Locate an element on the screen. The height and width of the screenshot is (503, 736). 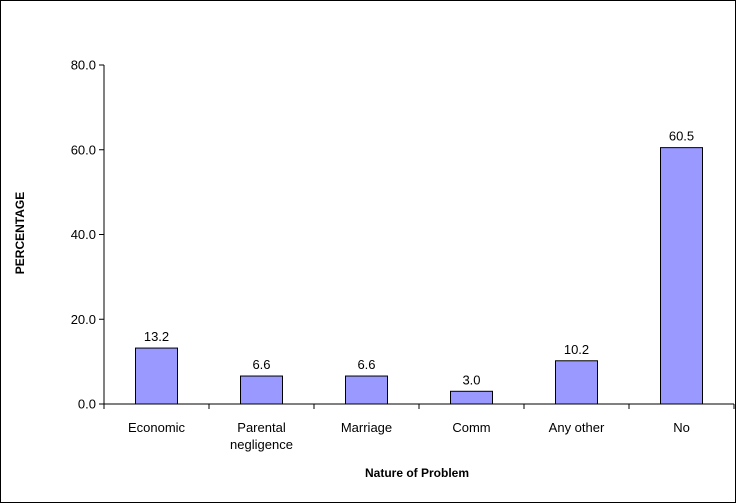
data-label: 13.2 is located at coordinates (156, 336).